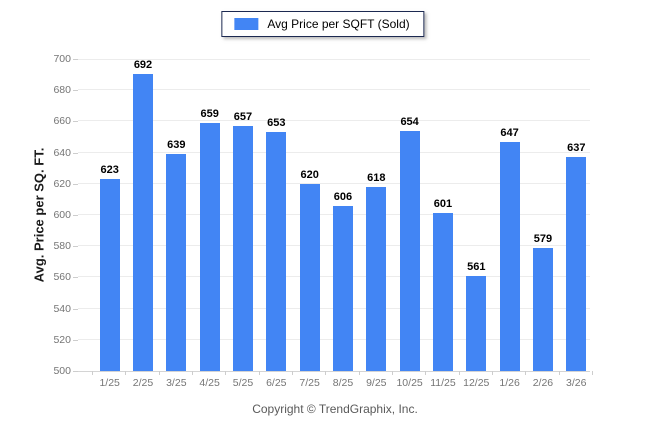 This screenshot has width=646, height=434. What do you see at coordinates (309, 174) in the screenshot?
I see `bar-value-label: 620` at bounding box center [309, 174].